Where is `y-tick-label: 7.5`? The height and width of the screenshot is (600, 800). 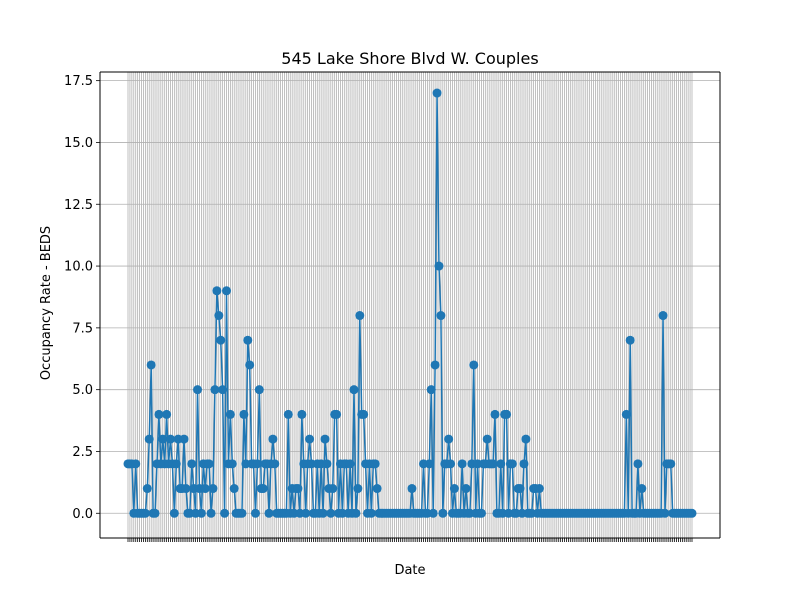
y-tick-label: 7.5 is located at coordinates (82, 328).